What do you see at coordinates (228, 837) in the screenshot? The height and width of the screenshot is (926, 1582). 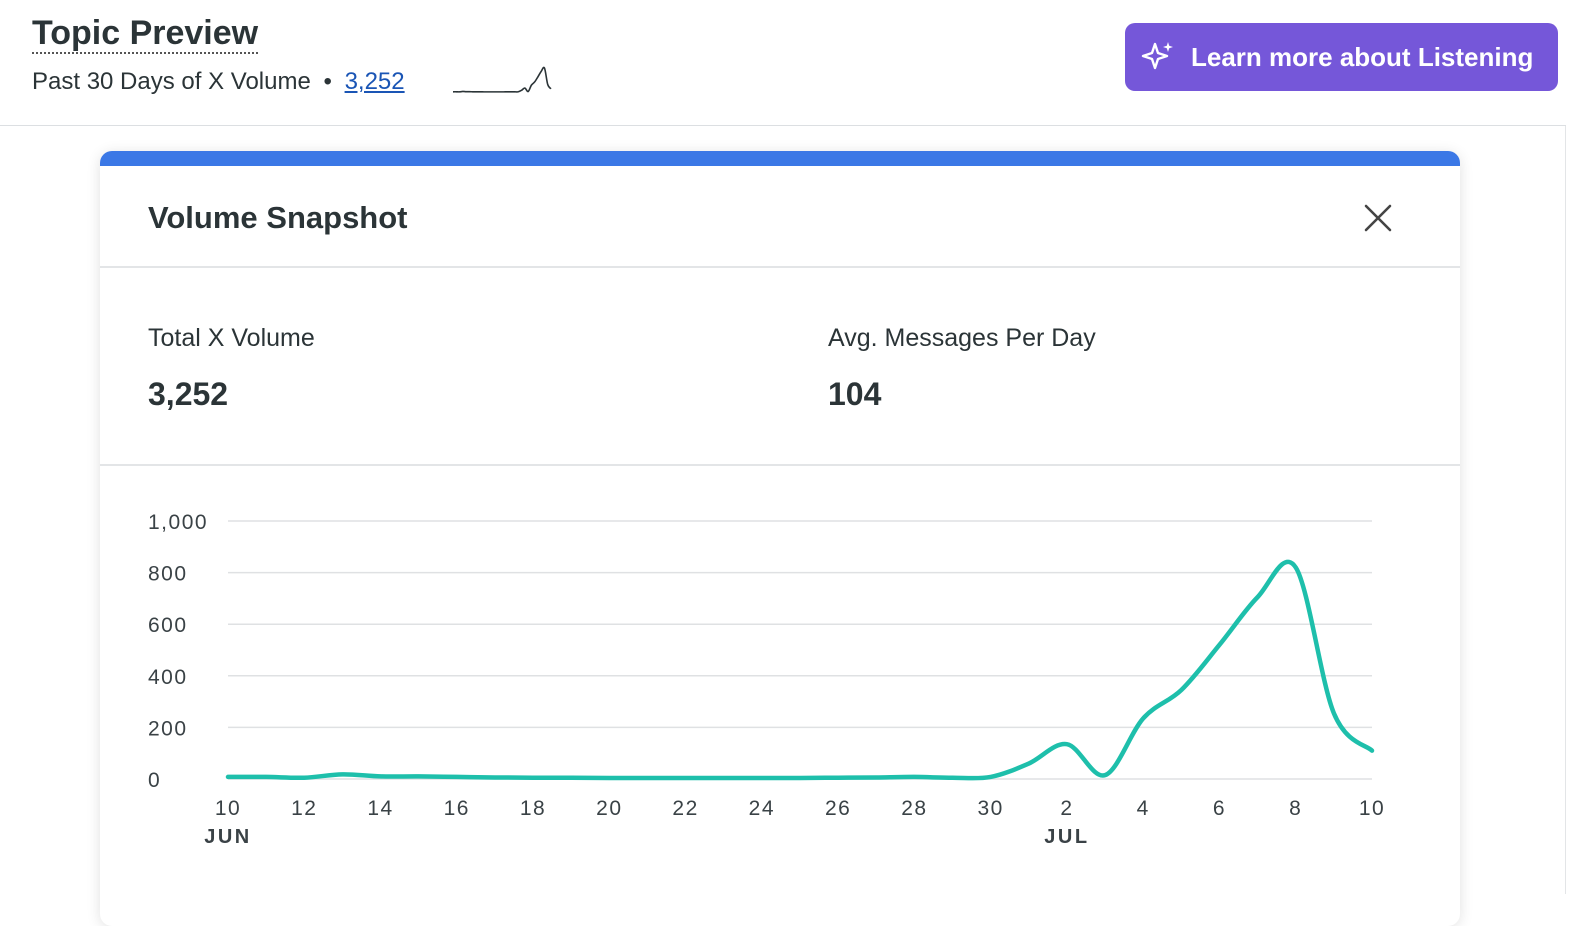 I see `month-label: JUN` at bounding box center [228, 837].